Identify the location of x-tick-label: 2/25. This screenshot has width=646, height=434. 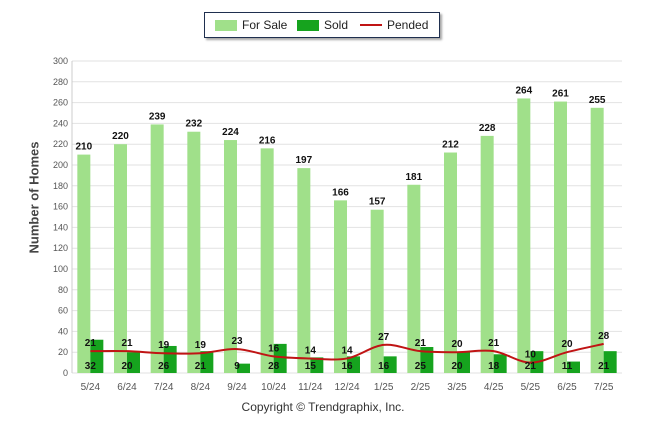
(421, 387).